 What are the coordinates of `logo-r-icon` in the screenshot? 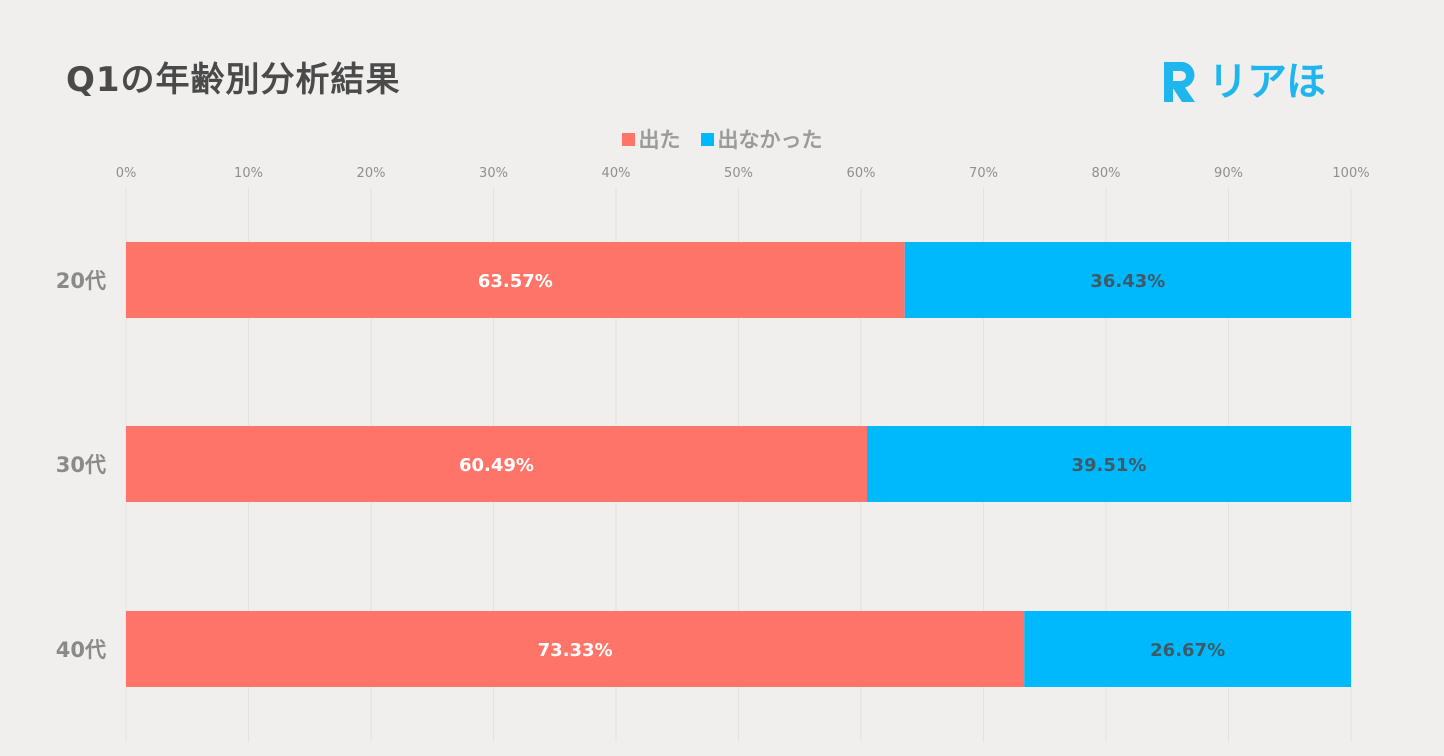 It's located at (1179, 82).